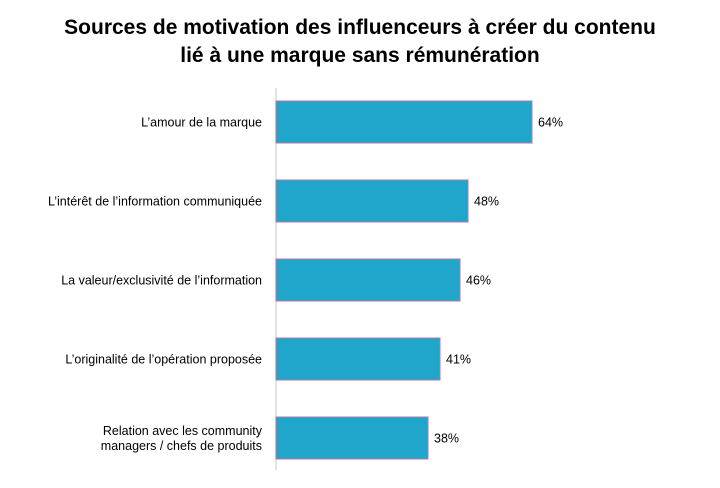 The width and height of the screenshot is (720, 488). I want to click on value-label-2: 46%, so click(478, 281).